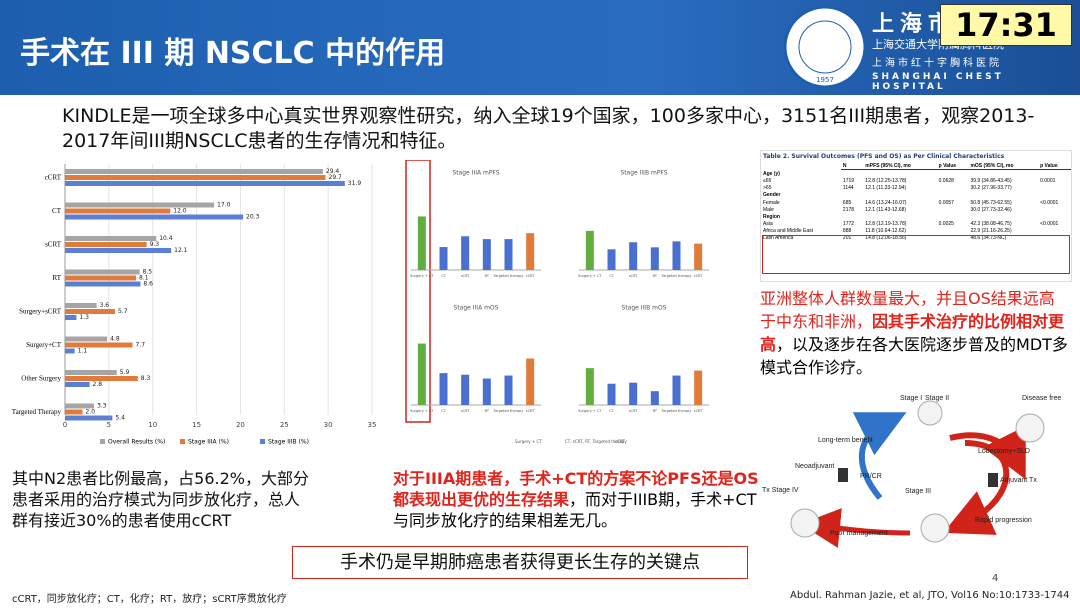 This screenshot has width=1080, height=612. Describe the element at coordinates (847, 231) in the screenshot. I see `cell: 888` at that location.